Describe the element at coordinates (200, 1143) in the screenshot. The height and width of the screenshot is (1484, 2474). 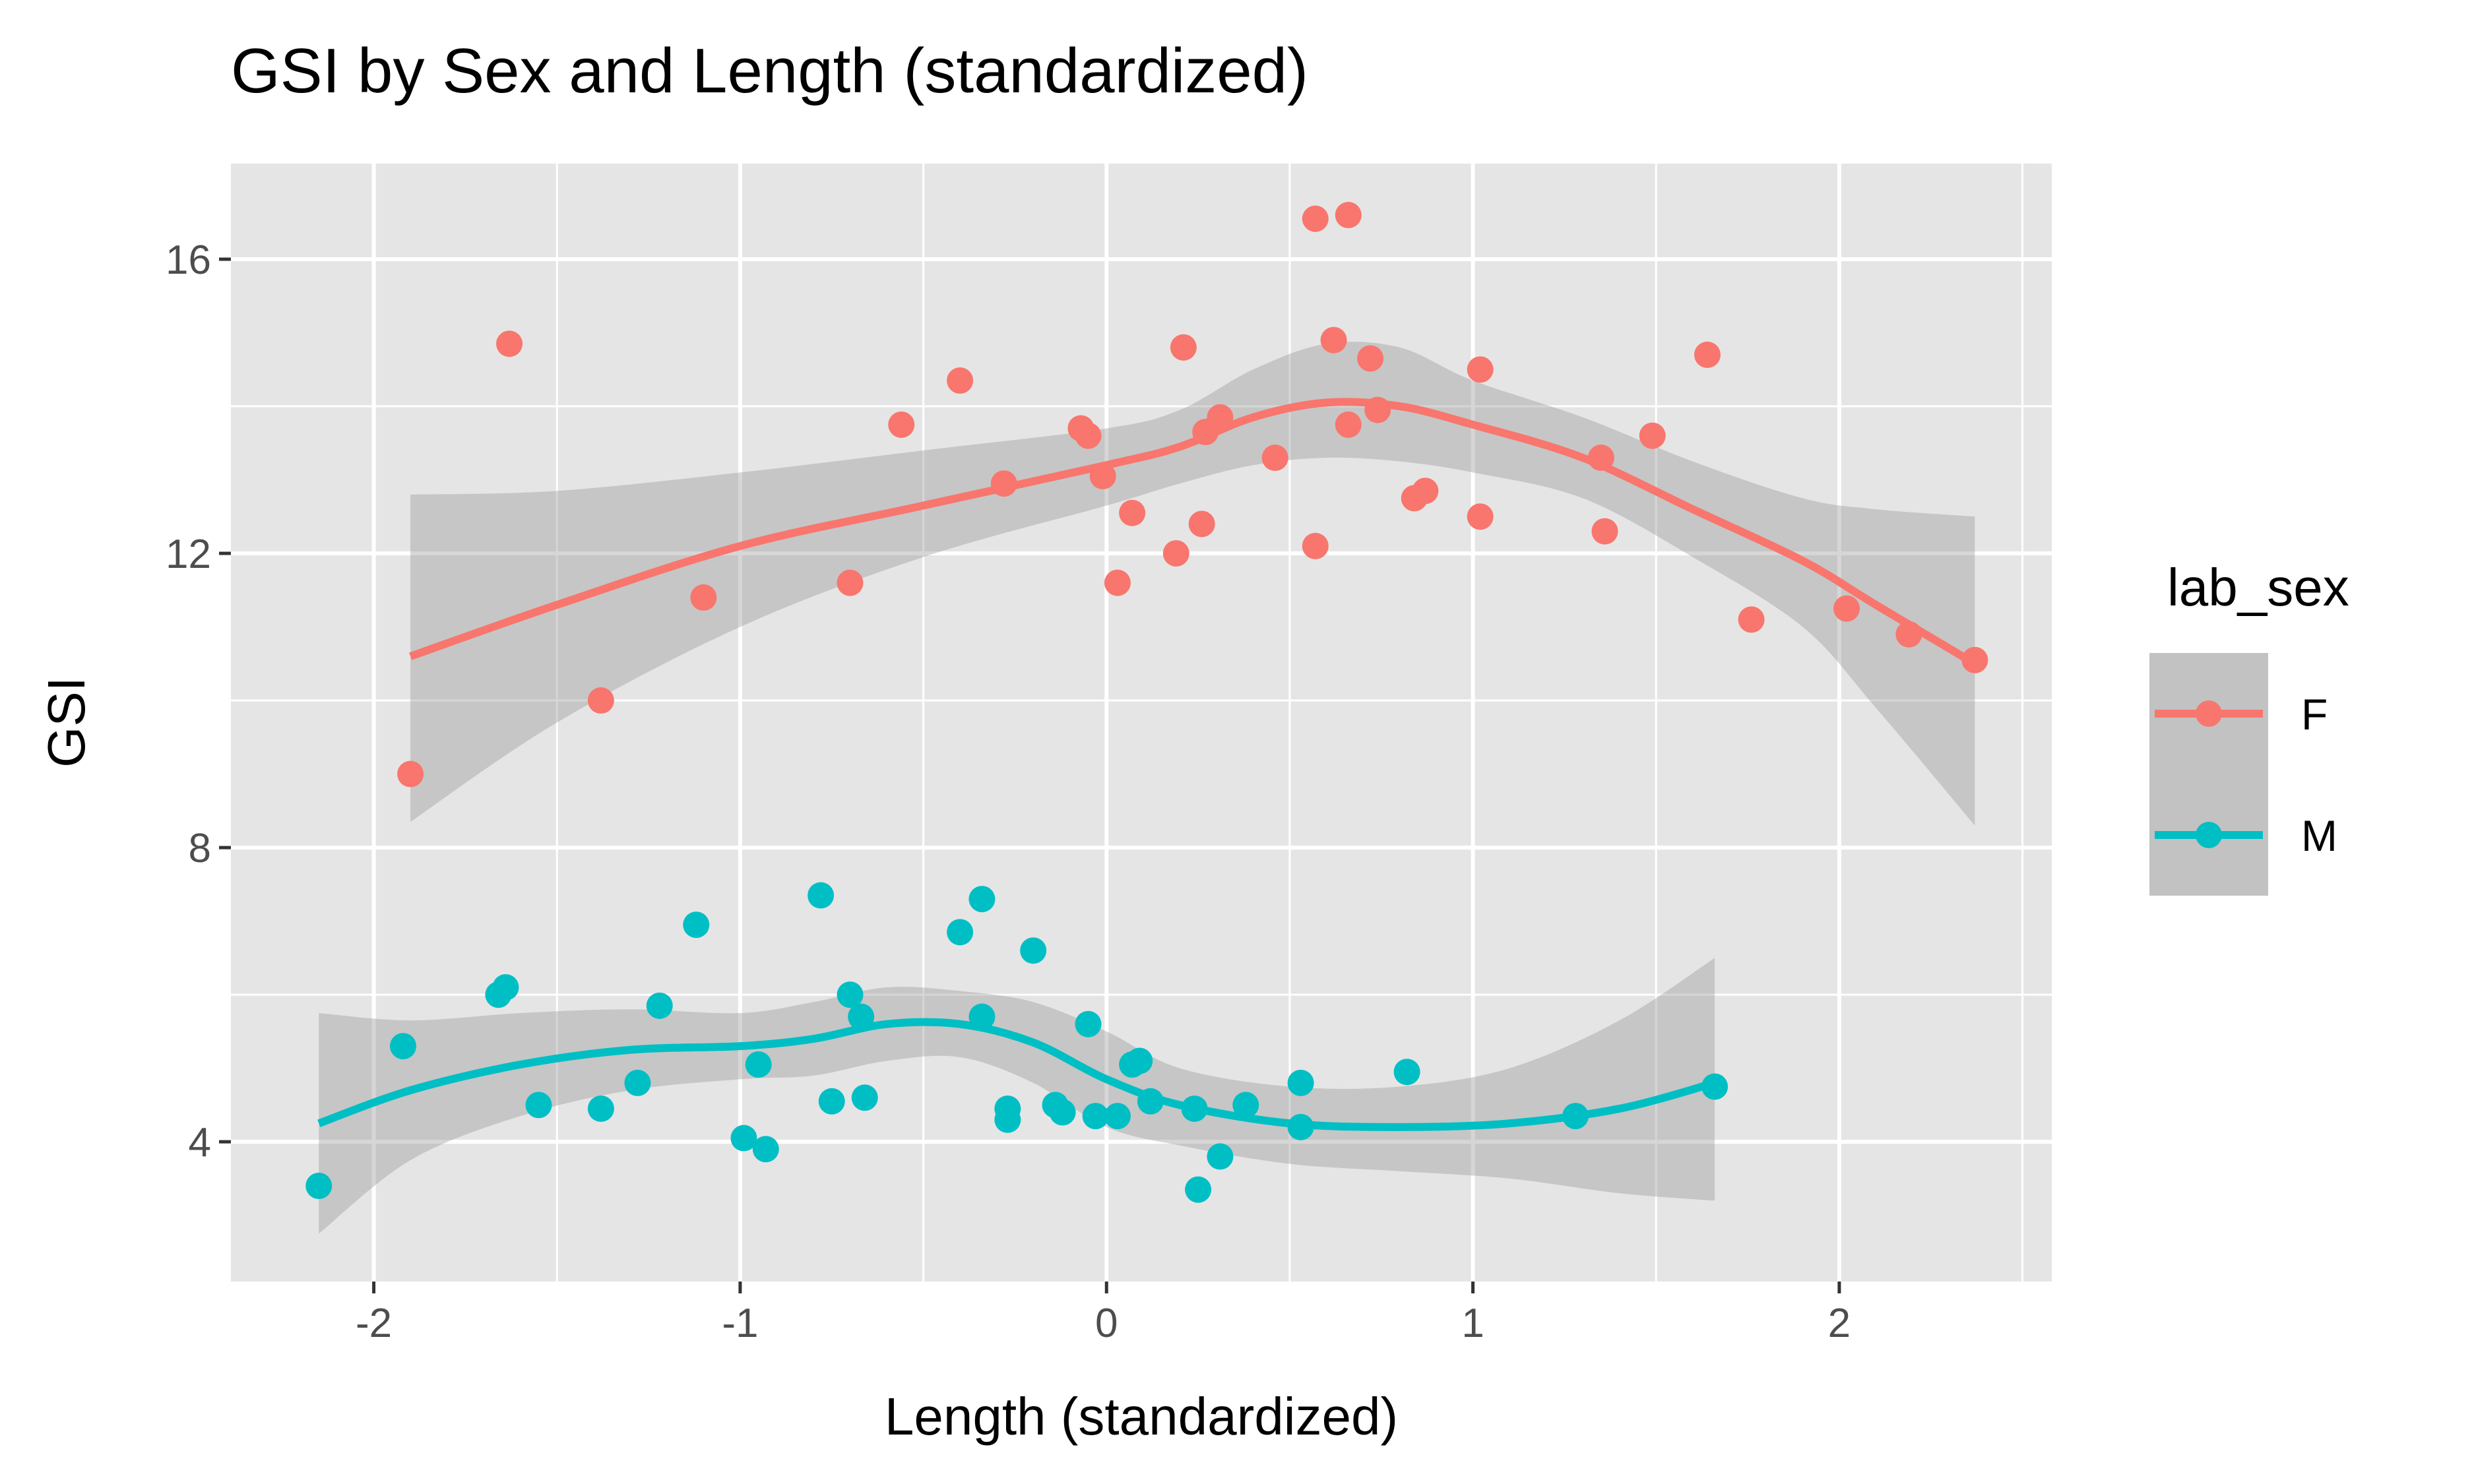
I see `y-tick-label: 4` at that location.